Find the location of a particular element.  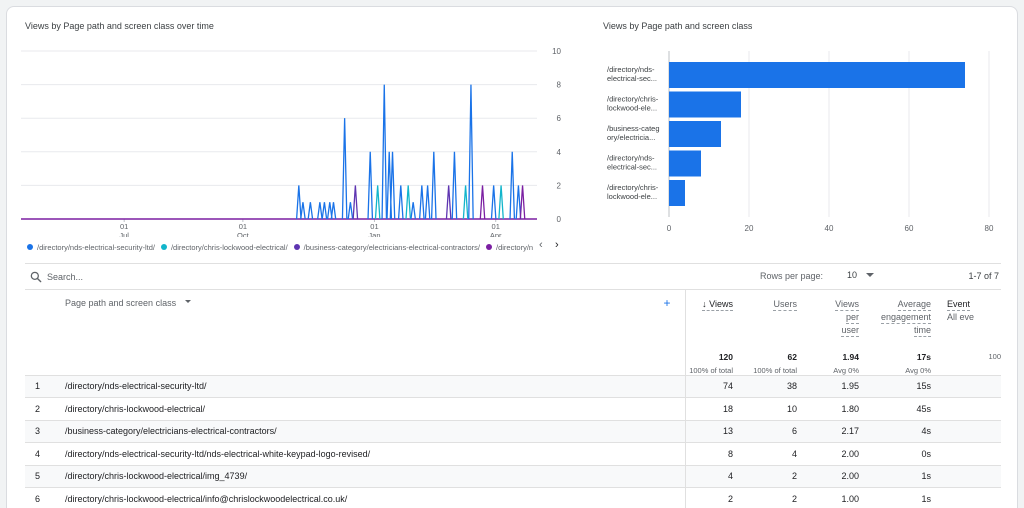

legend-item: /directory/chris-lockwood-electrical/ is located at coordinates (224, 247).